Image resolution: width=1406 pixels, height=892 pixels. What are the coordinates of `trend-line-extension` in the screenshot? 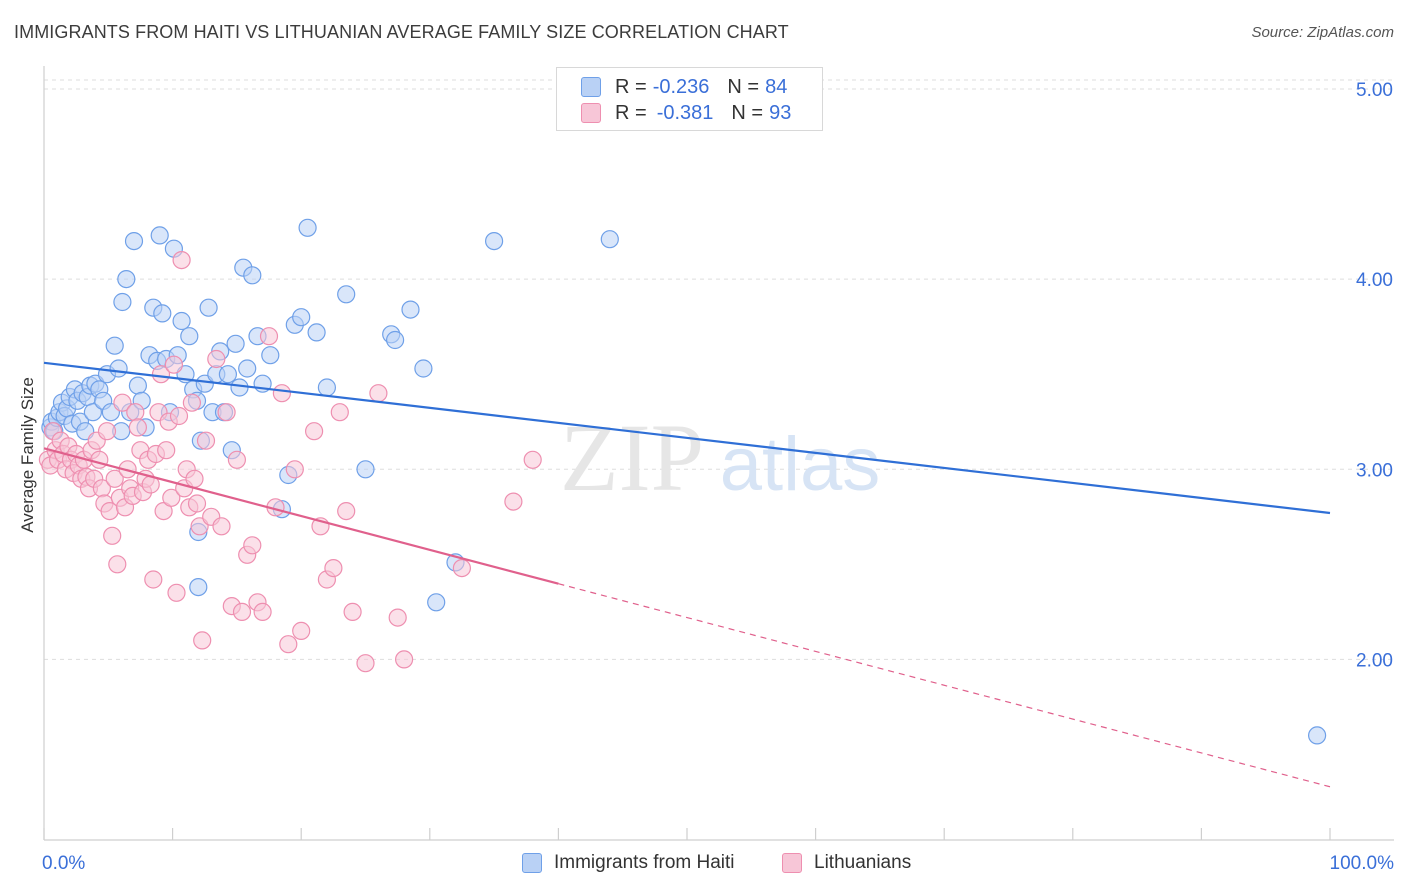 It's located at (944, 685).